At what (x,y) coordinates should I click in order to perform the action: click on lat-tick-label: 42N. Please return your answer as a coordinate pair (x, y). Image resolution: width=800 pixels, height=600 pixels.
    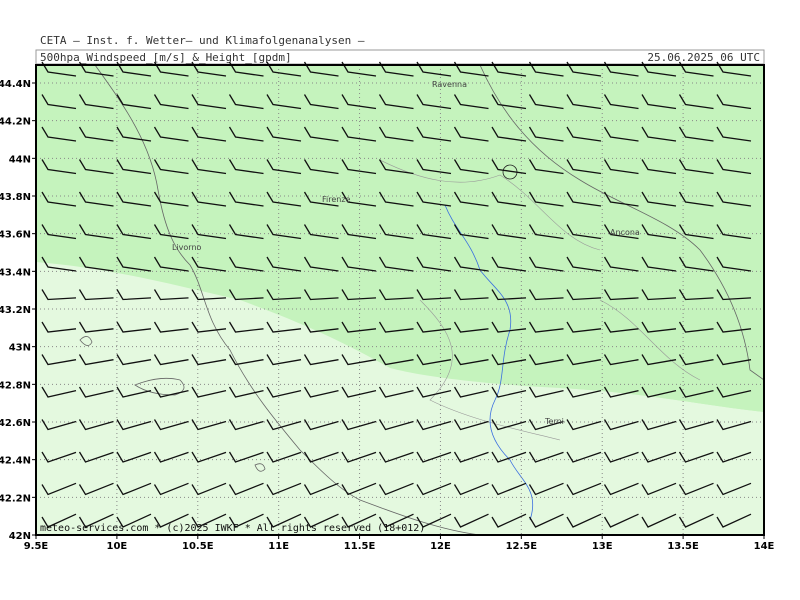
    Looking at the image, I should click on (20, 536).